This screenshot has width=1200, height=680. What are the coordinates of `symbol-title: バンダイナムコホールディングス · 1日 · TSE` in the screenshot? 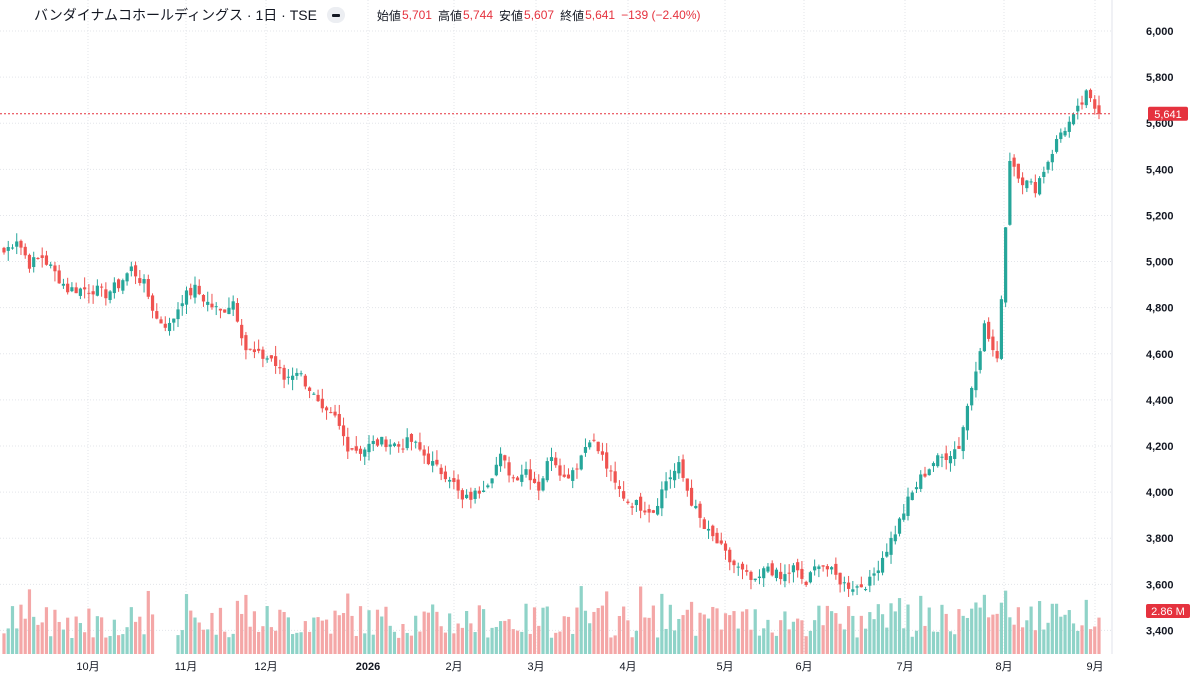 It's located at (175, 15).